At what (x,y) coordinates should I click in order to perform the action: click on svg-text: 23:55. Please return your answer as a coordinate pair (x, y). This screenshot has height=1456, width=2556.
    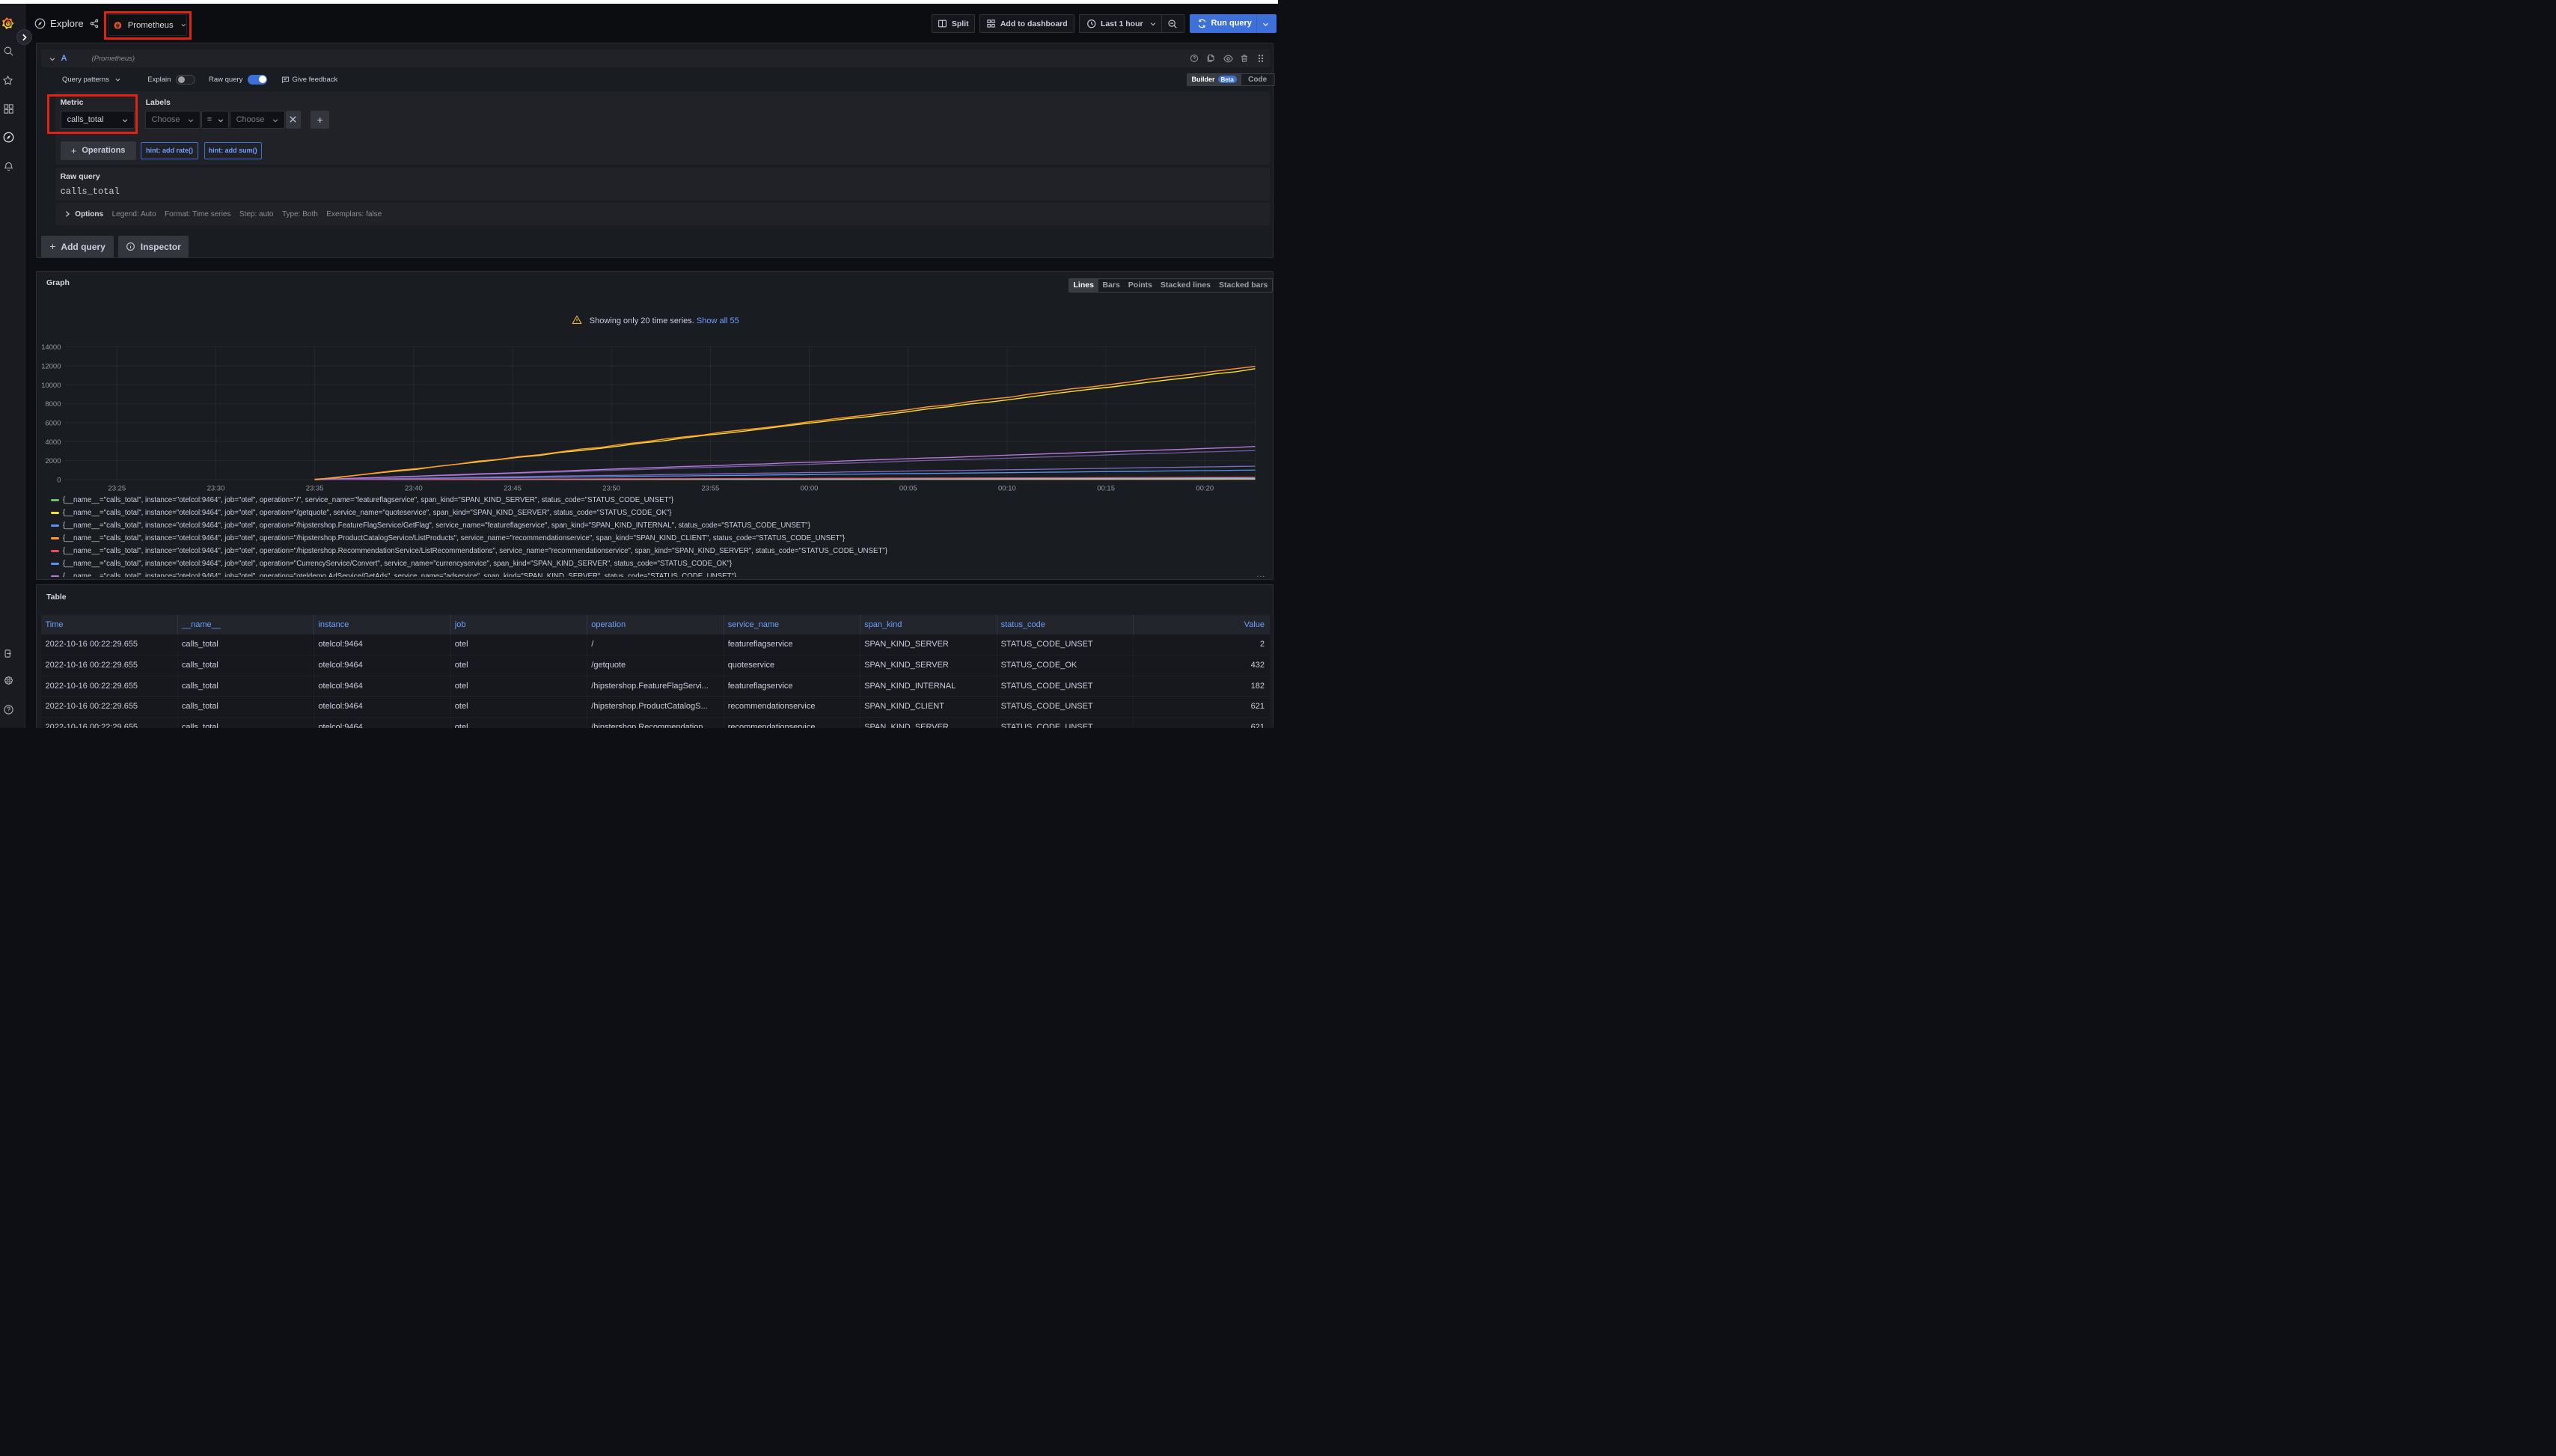
    Looking at the image, I should click on (710, 489).